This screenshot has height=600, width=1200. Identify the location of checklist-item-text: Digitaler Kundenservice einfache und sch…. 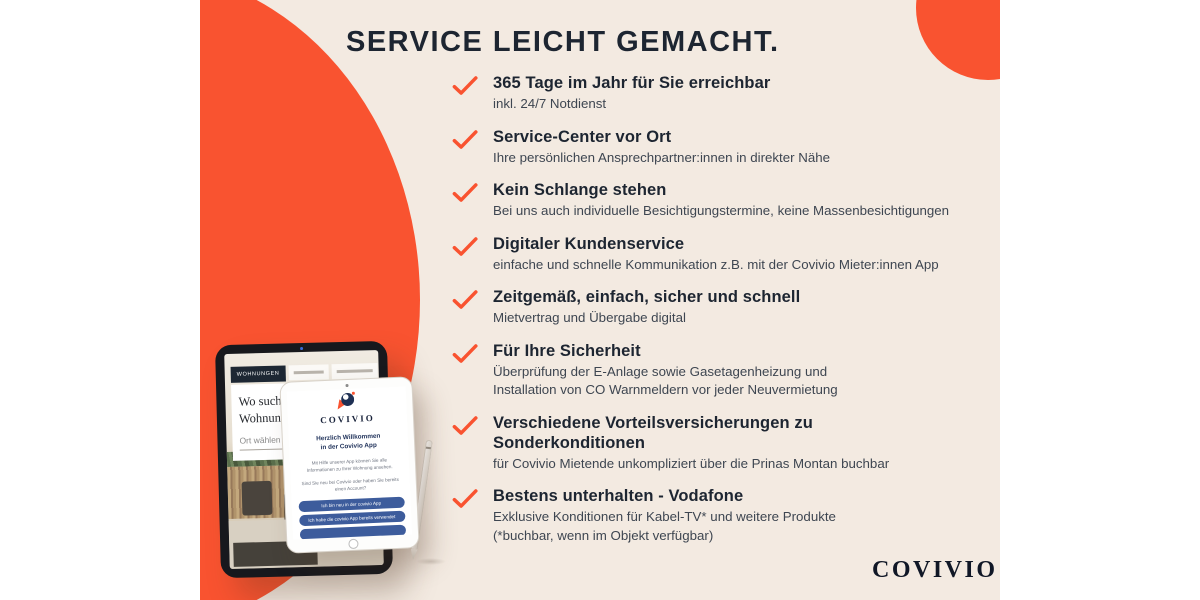
(716, 254).